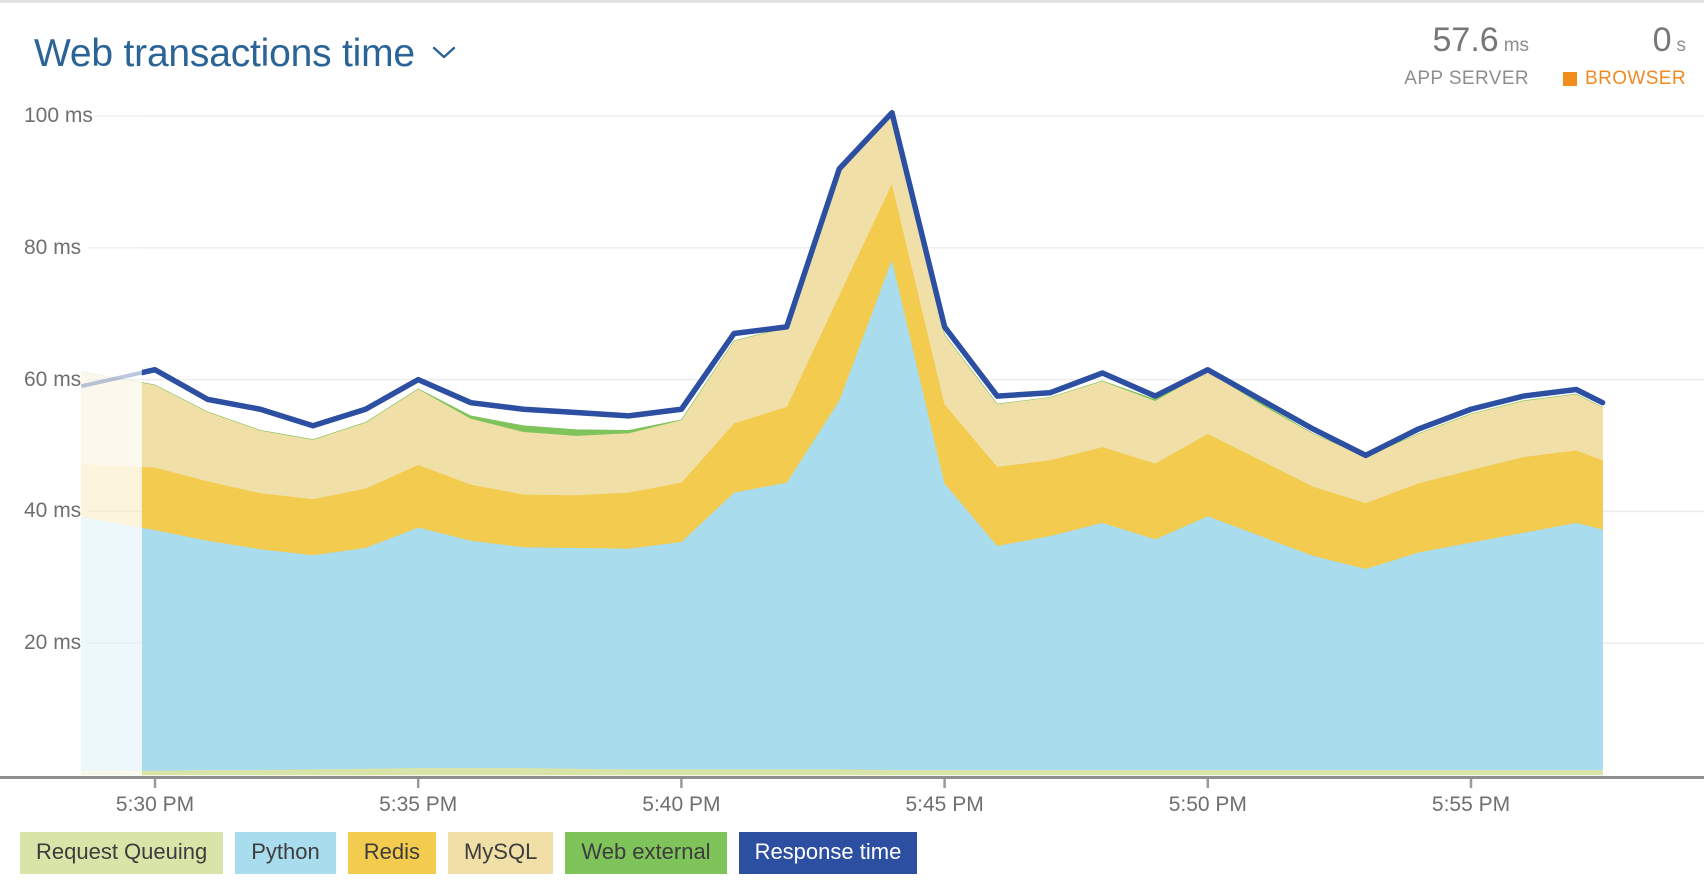  Describe the element at coordinates (155, 804) in the screenshot. I see `x-axis-tick-label: 5:30 PM` at that location.